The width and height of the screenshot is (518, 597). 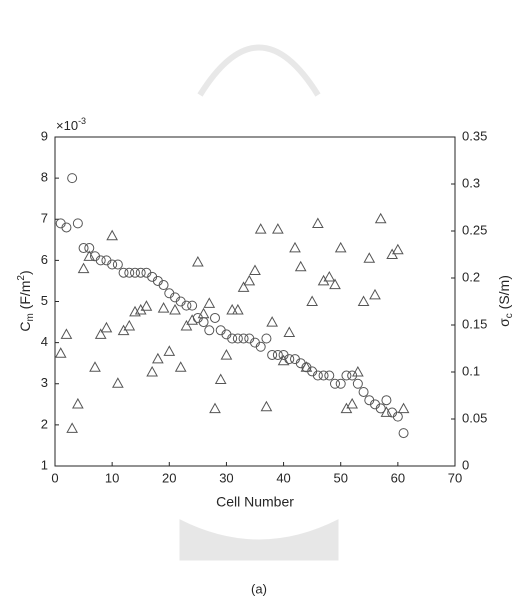 I want to click on y2-tick-label: 0.3, so click(x=471, y=182).